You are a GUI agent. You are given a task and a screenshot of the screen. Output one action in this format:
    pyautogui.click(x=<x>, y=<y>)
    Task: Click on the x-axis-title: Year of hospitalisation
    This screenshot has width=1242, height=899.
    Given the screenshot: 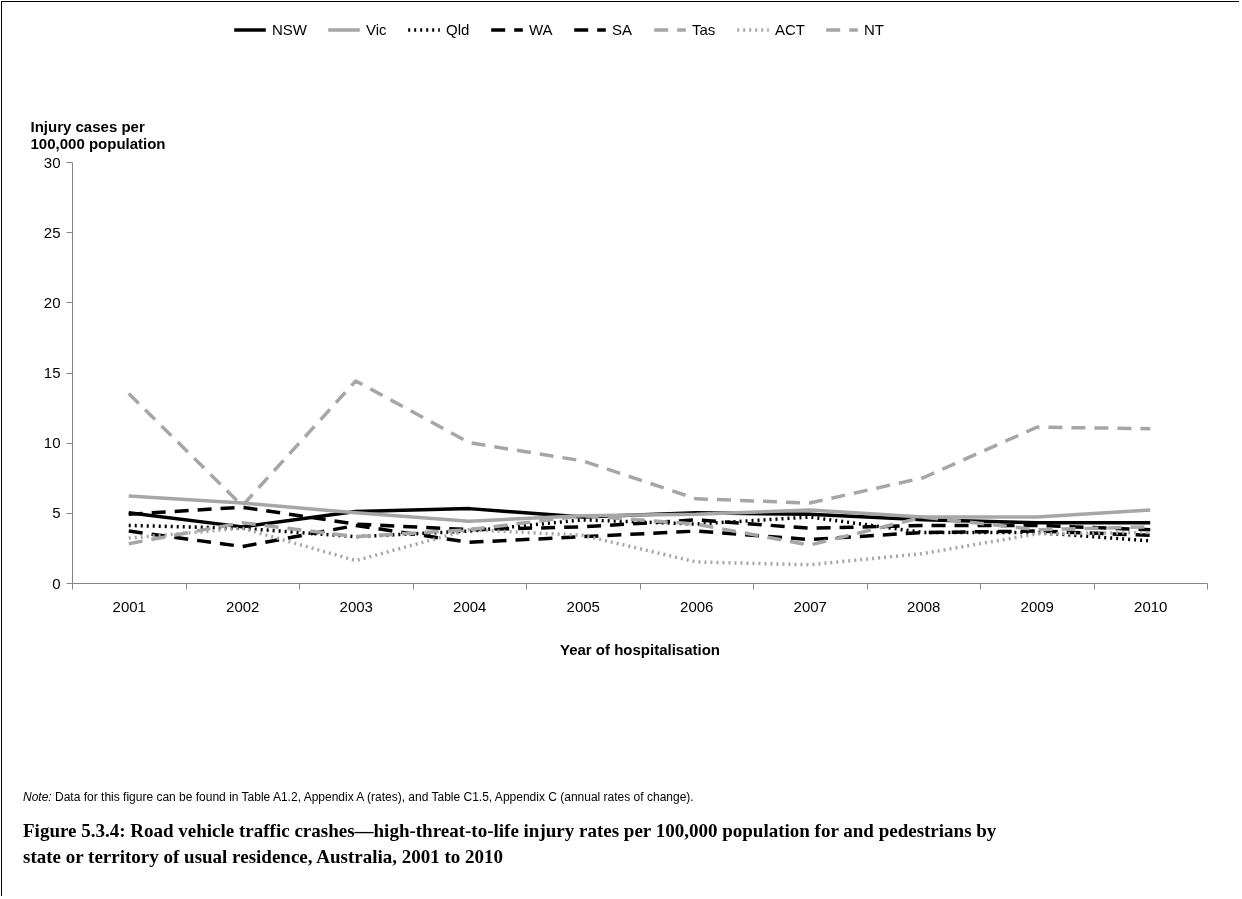 What is the action you would take?
    pyautogui.click(x=640, y=649)
    